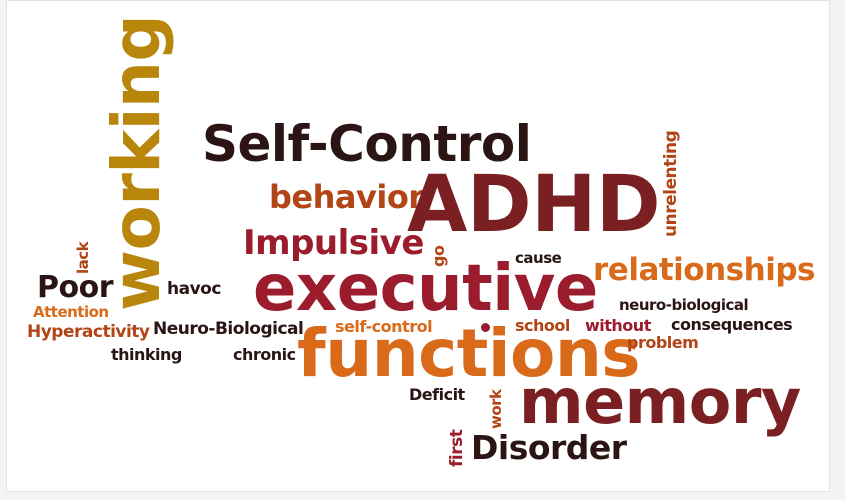 The width and height of the screenshot is (845, 500). What do you see at coordinates (264, 354) in the screenshot?
I see `word-chronic: chronic` at bounding box center [264, 354].